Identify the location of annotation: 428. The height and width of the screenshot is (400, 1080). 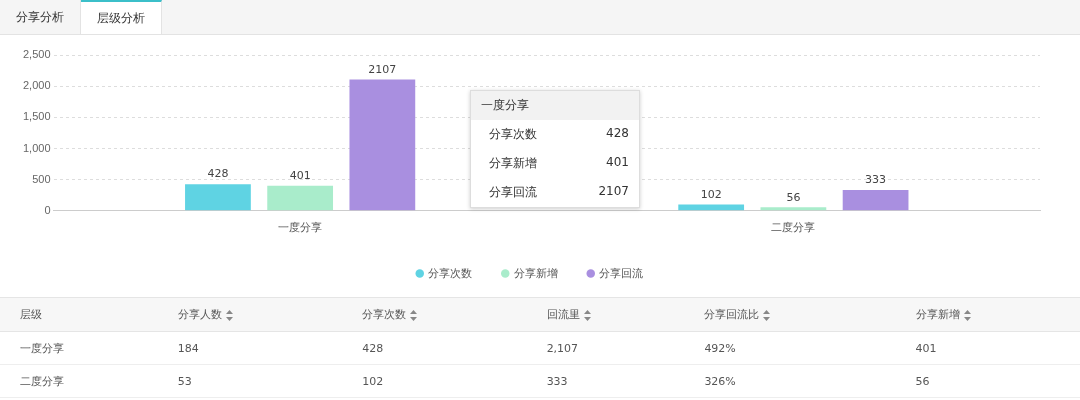
(617, 134).